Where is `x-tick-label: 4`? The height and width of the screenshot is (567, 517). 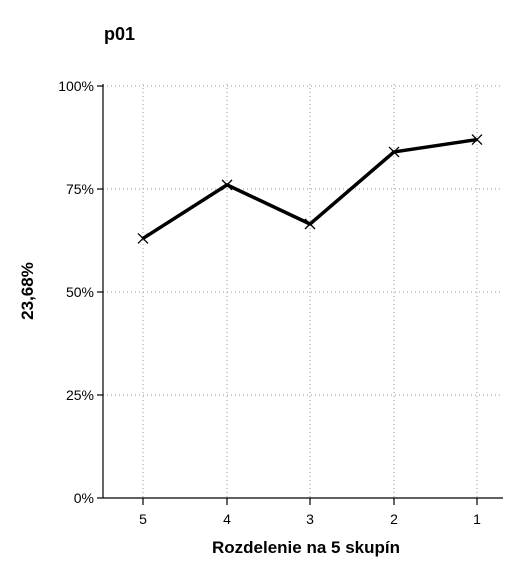
x-tick-label: 4 is located at coordinates (227, 519).